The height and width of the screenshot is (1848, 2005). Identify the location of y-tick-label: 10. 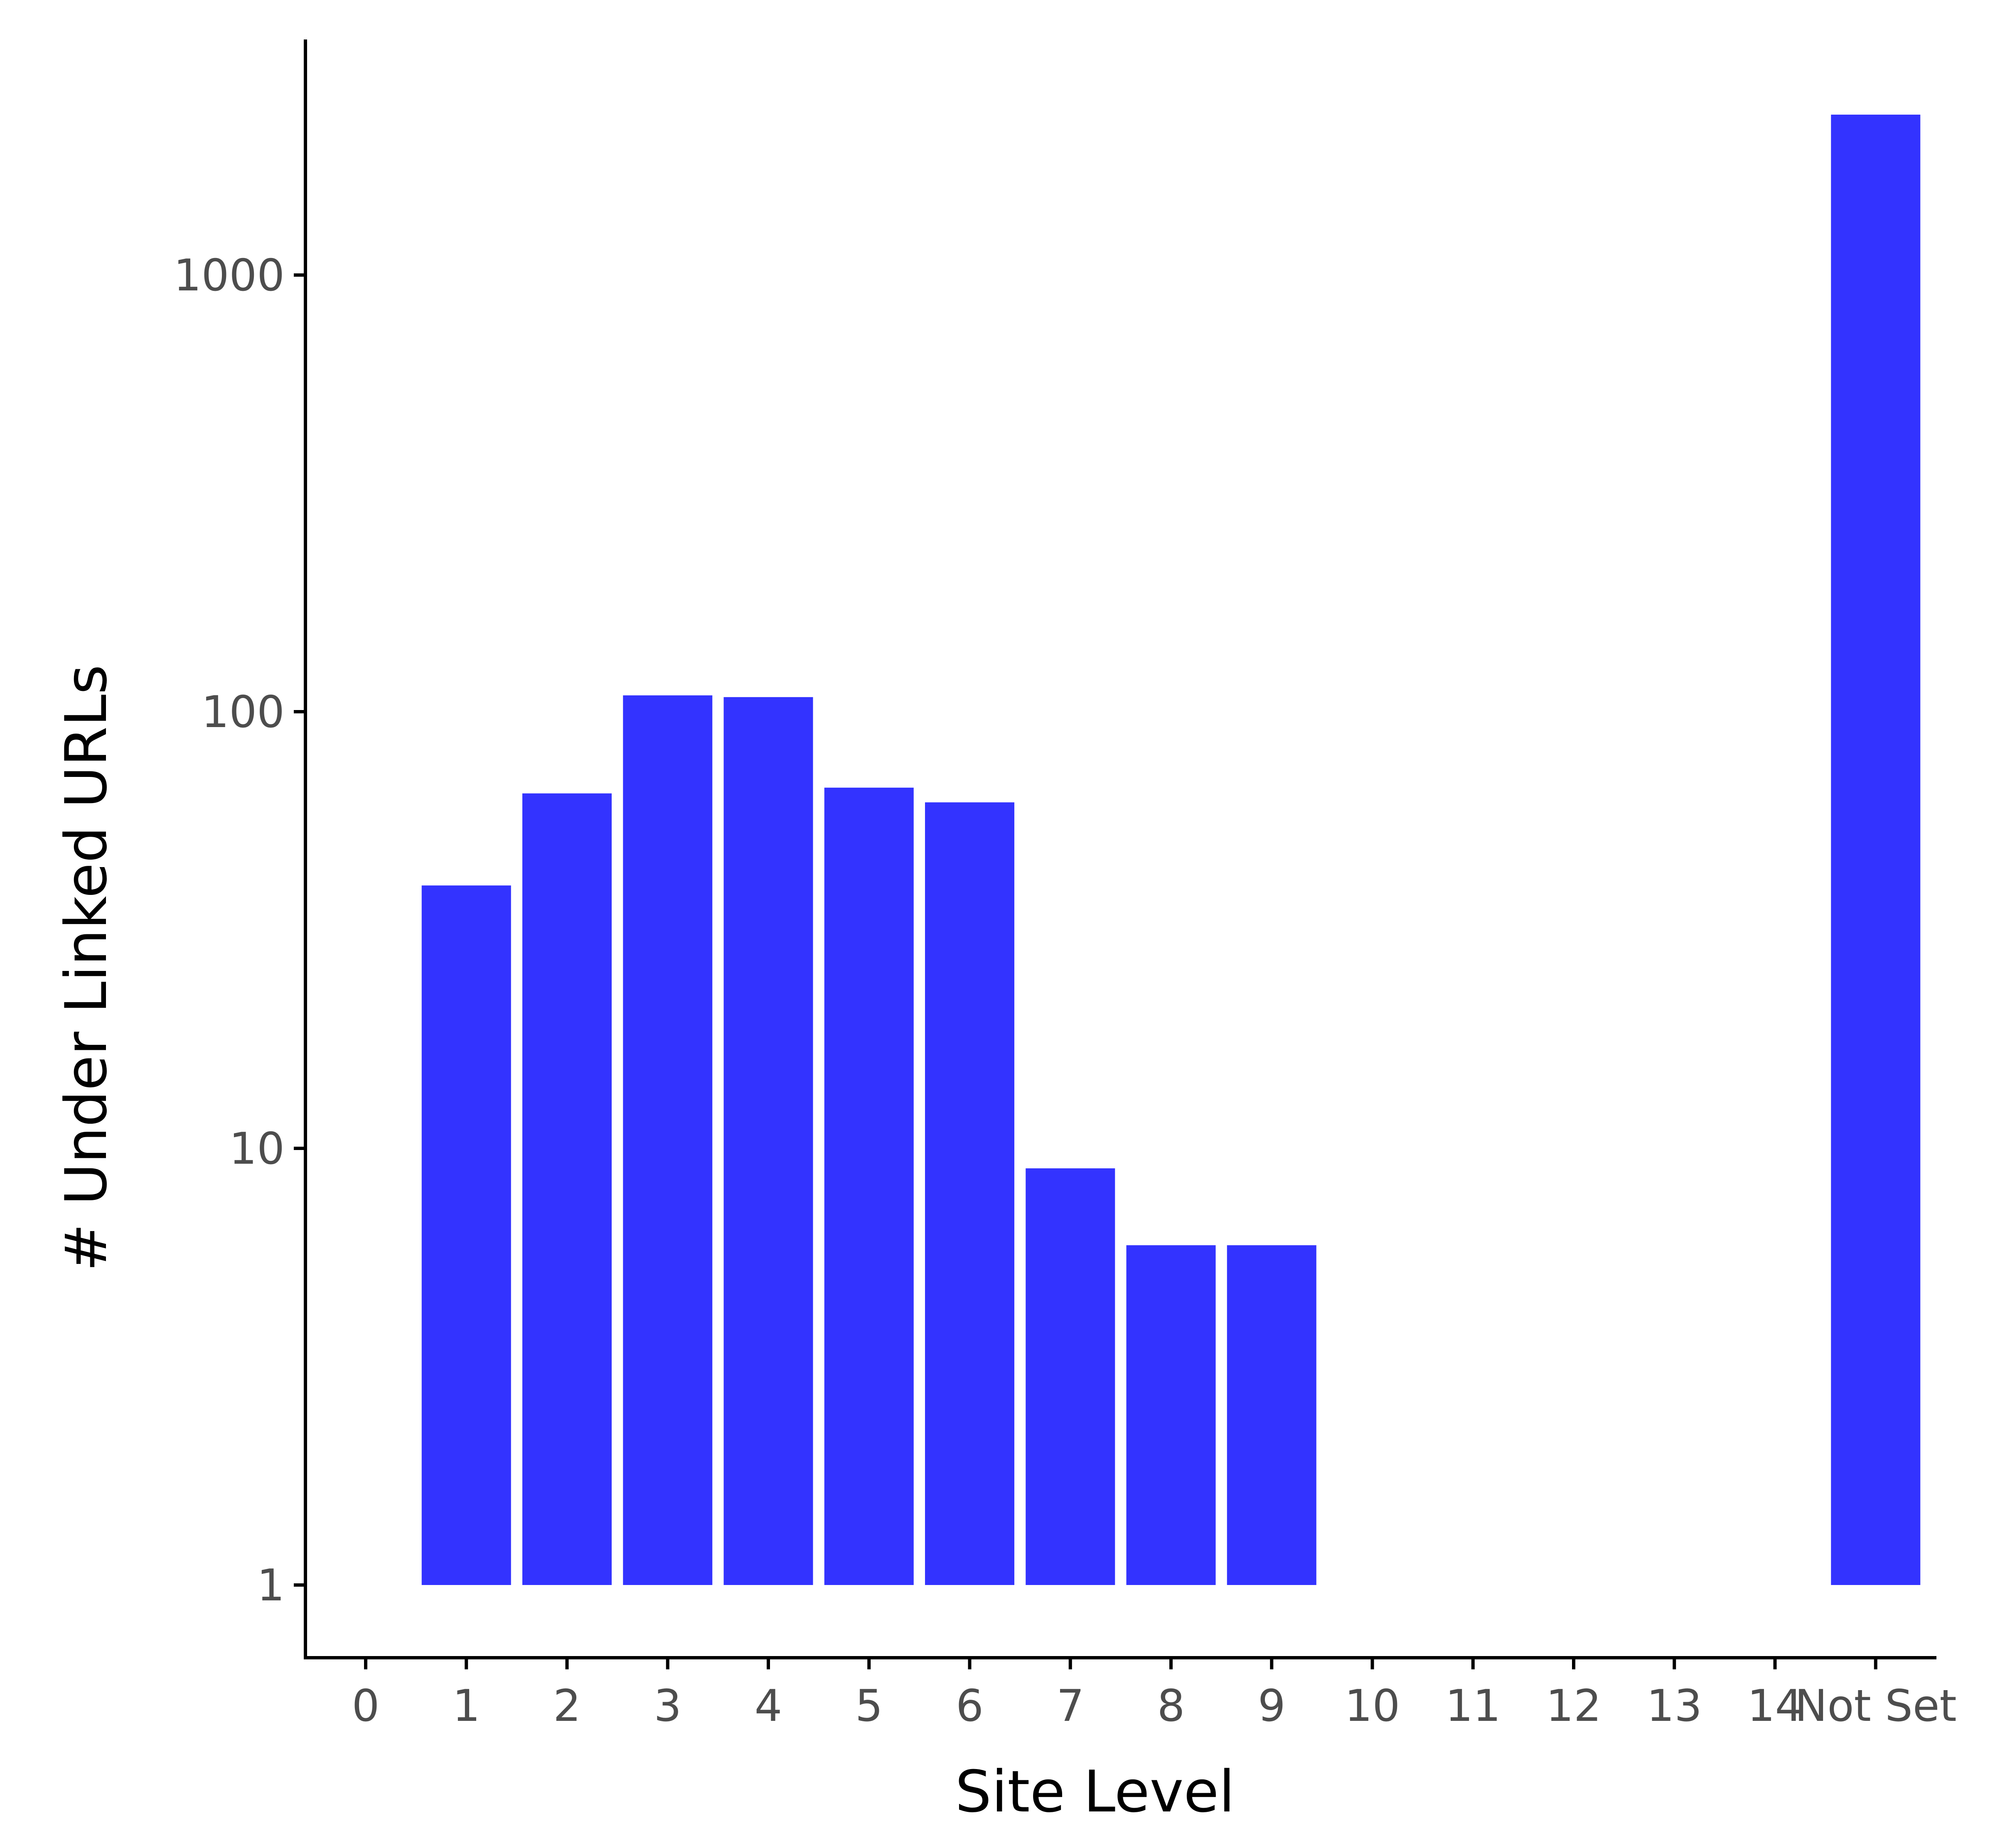
(257, 1149).